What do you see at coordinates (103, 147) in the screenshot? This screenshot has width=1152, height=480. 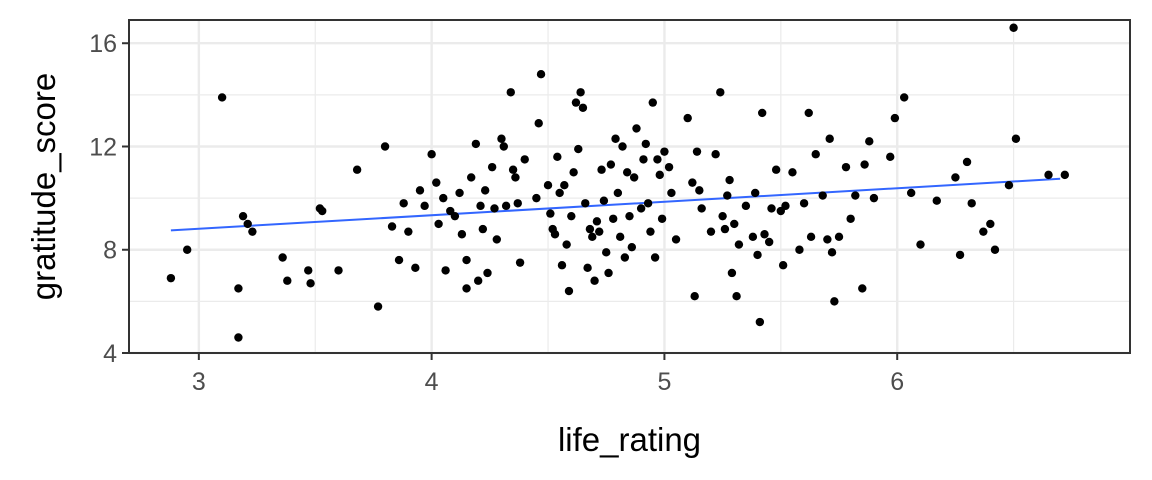 I see `y-tick-label: 12` at bounding box center [103, 147].